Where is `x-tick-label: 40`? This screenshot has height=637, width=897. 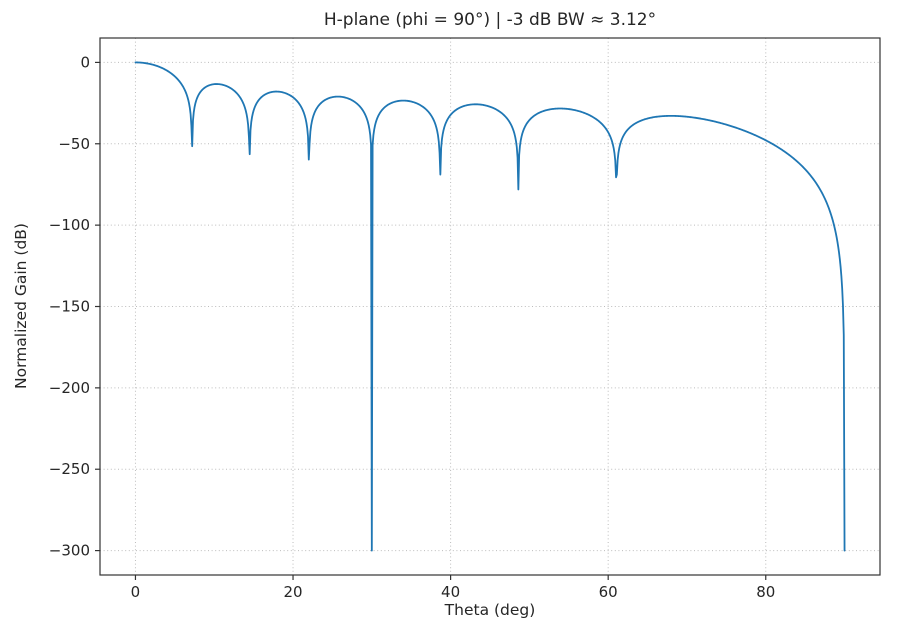
x-tick-label: 40 is located at coordinates (450, 592).